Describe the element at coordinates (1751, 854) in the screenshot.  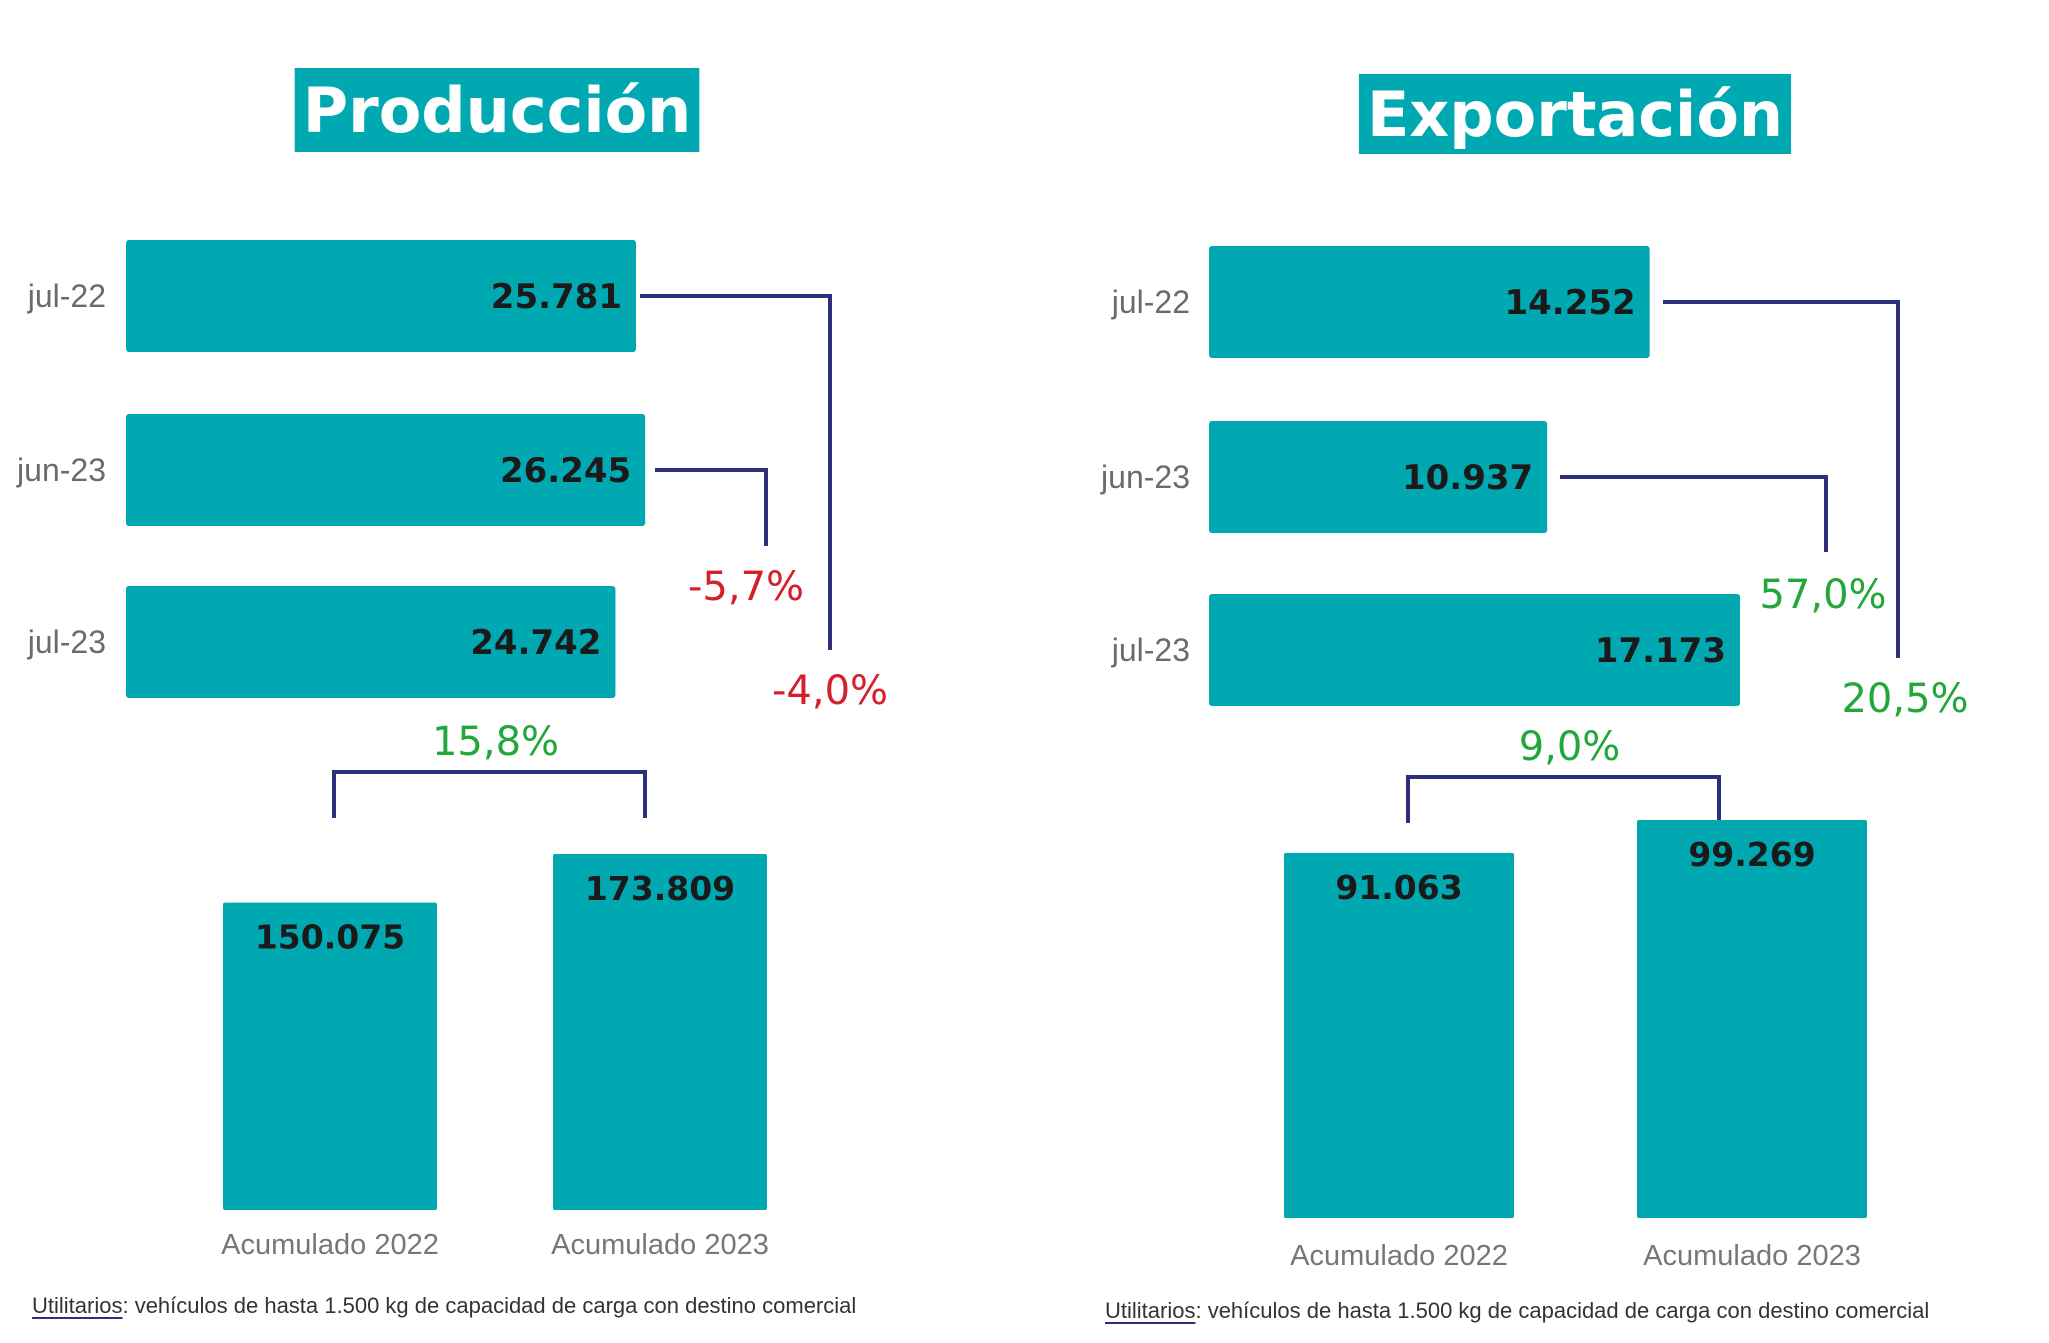
I see `accumulated-bar-value: 99.269` at that location.